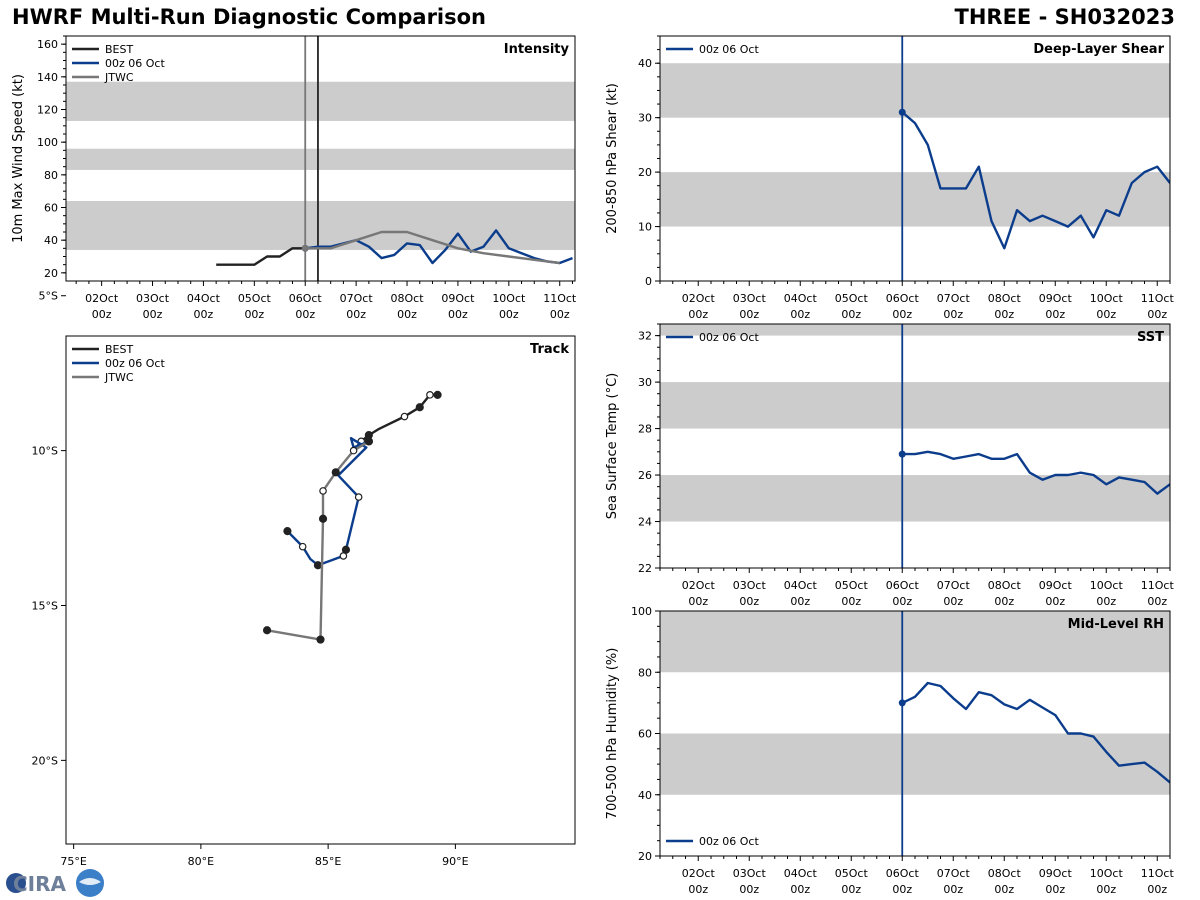 This screenshot has width=1200, height=900. What do you see at coordinates (119, 349) in the screenshot?
I see `track-legend-label-best: BEST` at bounding box center [119, 349].